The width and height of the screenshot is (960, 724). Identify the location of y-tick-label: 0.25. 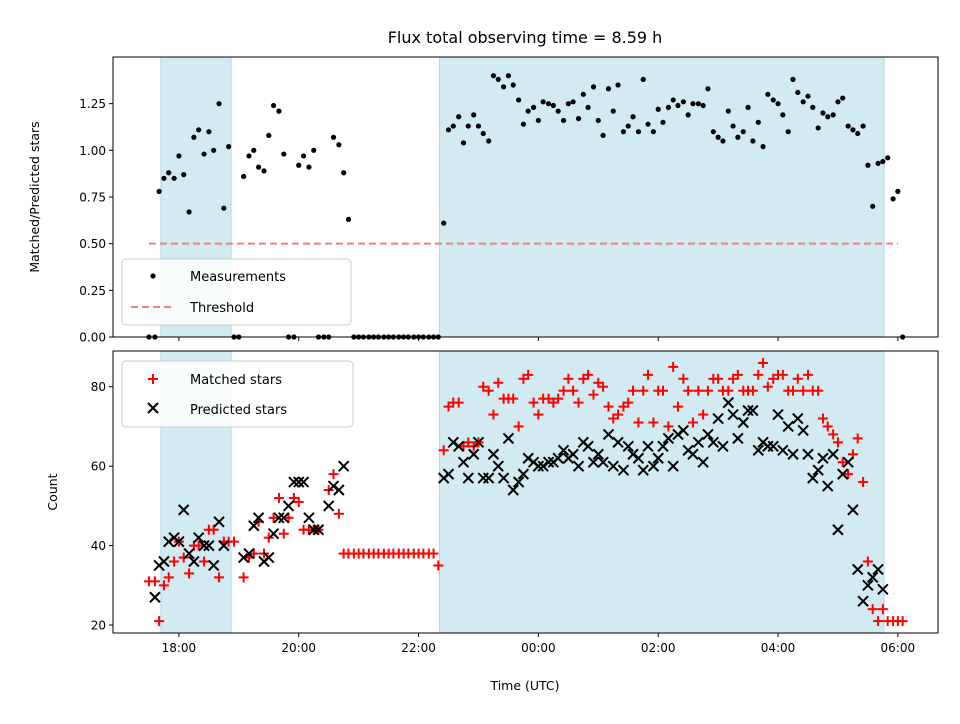
(92, 291).